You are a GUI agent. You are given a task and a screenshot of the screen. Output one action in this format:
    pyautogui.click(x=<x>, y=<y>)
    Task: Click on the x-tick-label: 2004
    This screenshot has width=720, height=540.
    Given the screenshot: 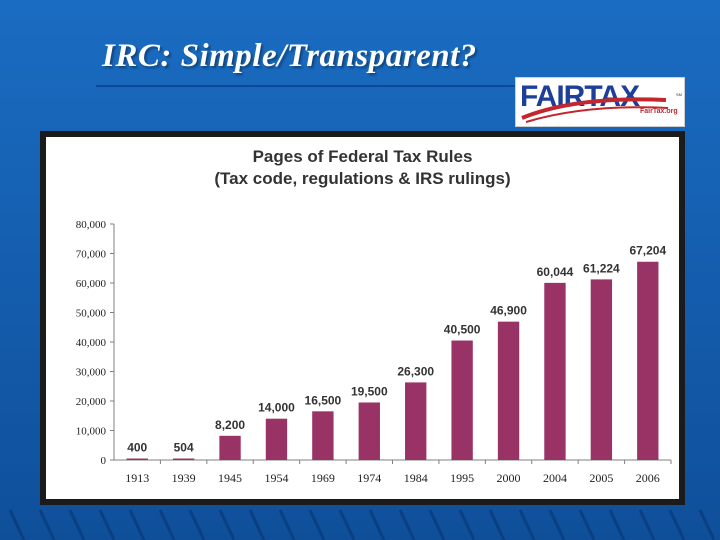 What is the action you would take?
    pyautogui.click(x=555, y=478)
    